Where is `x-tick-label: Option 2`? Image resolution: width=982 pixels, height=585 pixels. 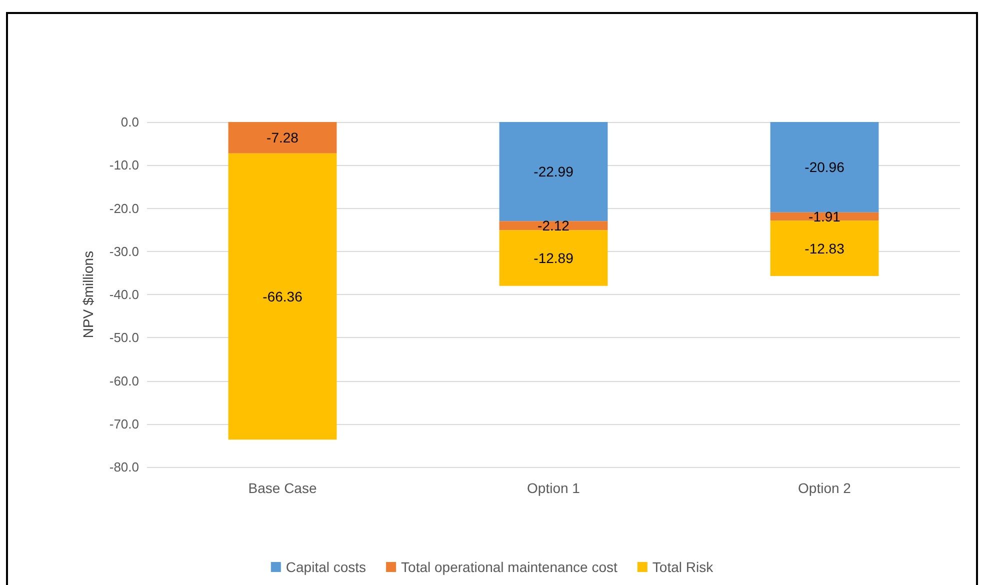
x-tick-label: Option 2 is located at coordinates (825, 488).